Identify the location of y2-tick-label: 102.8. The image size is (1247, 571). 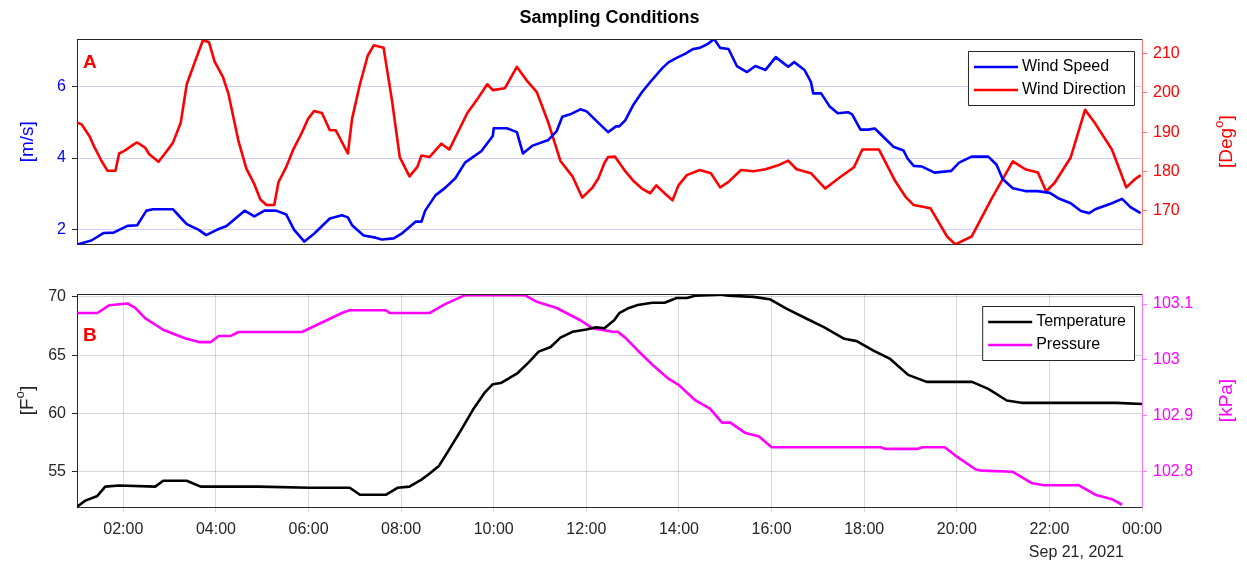
(1173, 471).